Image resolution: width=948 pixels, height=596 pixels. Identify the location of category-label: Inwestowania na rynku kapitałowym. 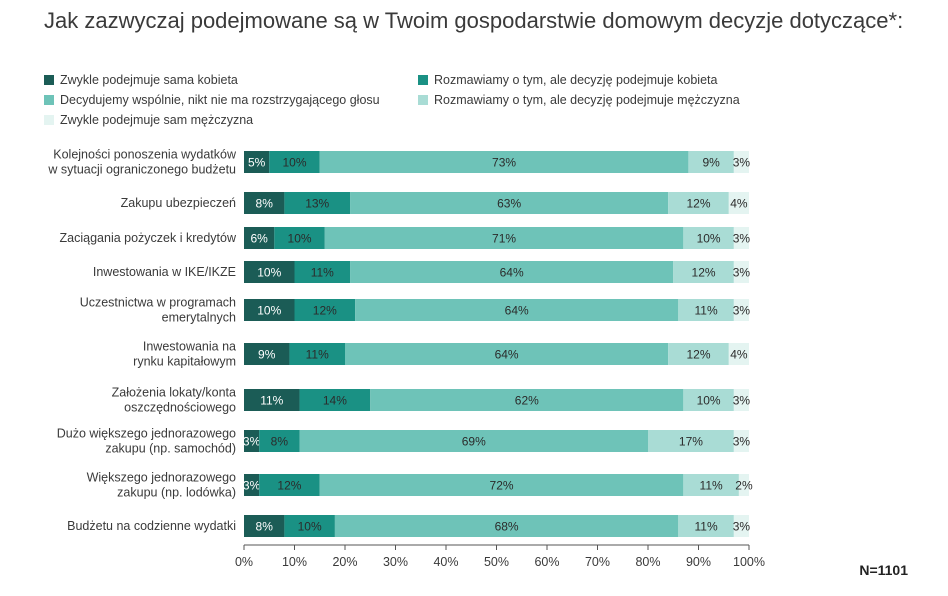
(184, 354).